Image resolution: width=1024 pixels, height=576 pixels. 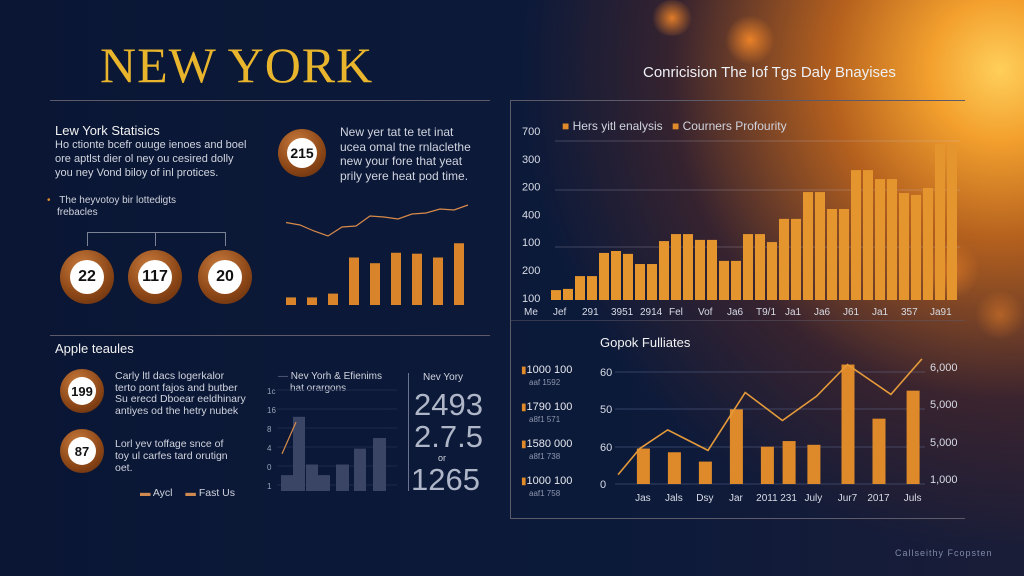 What do you see at coordinates (77, 212) in the screenshot?
I see `text-line: frebacles` at bounding box center [77, 212].